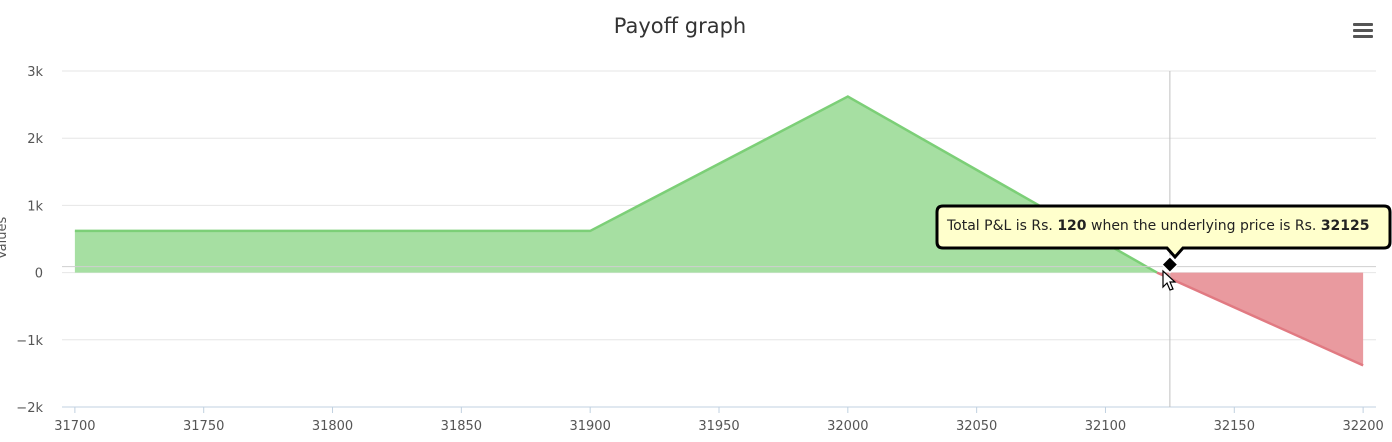 The height and width of the screenshot is (442, 1392). What do you see at coordinates (847, 426) in the screenshot?
I see `x-tick-label: 32000` at bounding box center [847, 426].